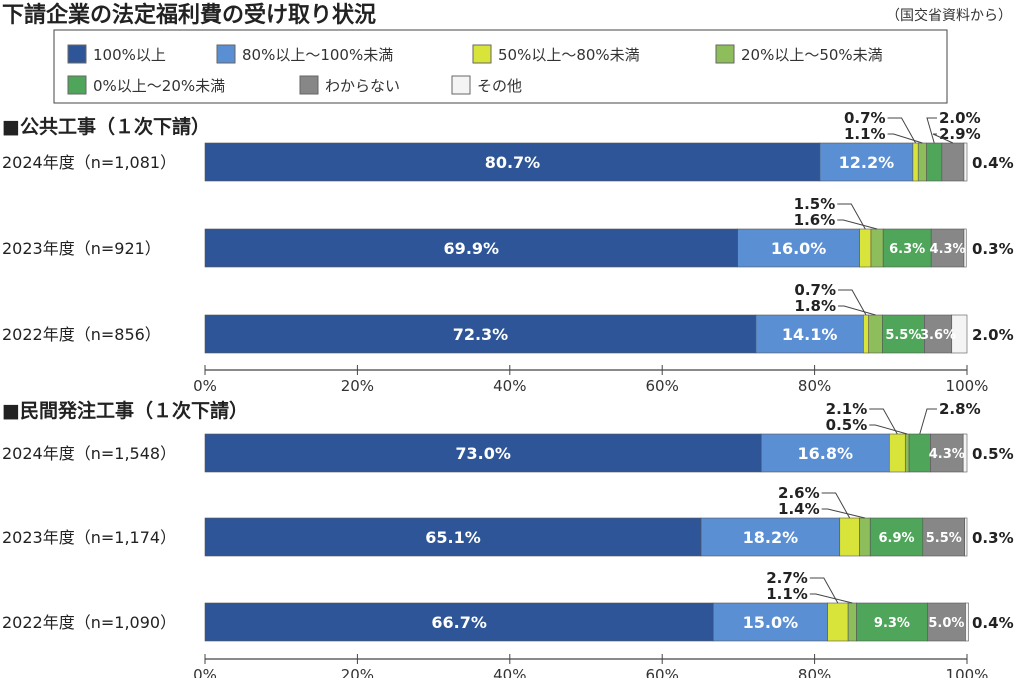 This screenshot has height=678, width=1018. I want to click on data-label: 1.4%, so click(799, 509).